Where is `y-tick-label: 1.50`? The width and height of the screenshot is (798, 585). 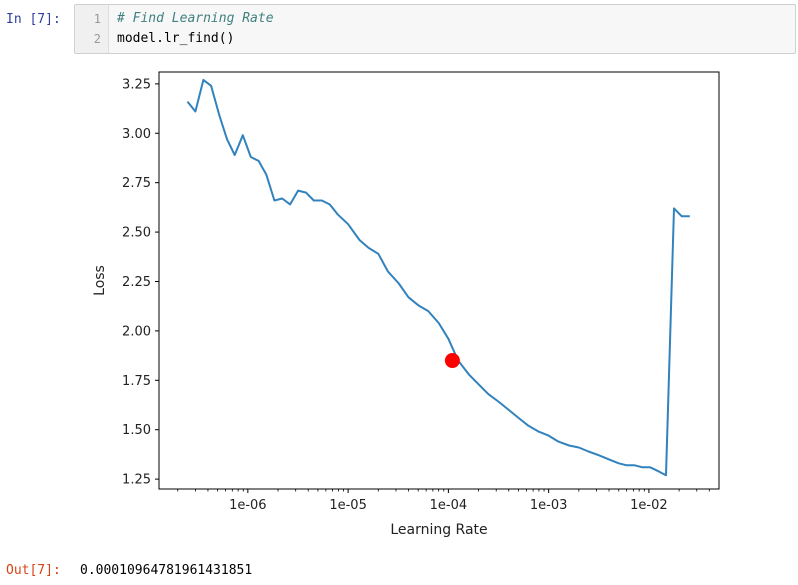
y-tick-label: 1.50 is located at coordinates (136, 430).